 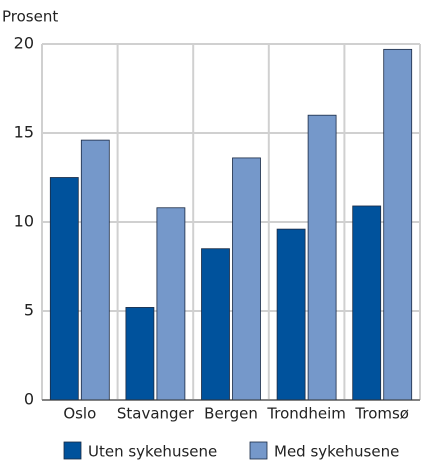 I want to click on x-tick-label: Oslo, so click(x=79, y=414).